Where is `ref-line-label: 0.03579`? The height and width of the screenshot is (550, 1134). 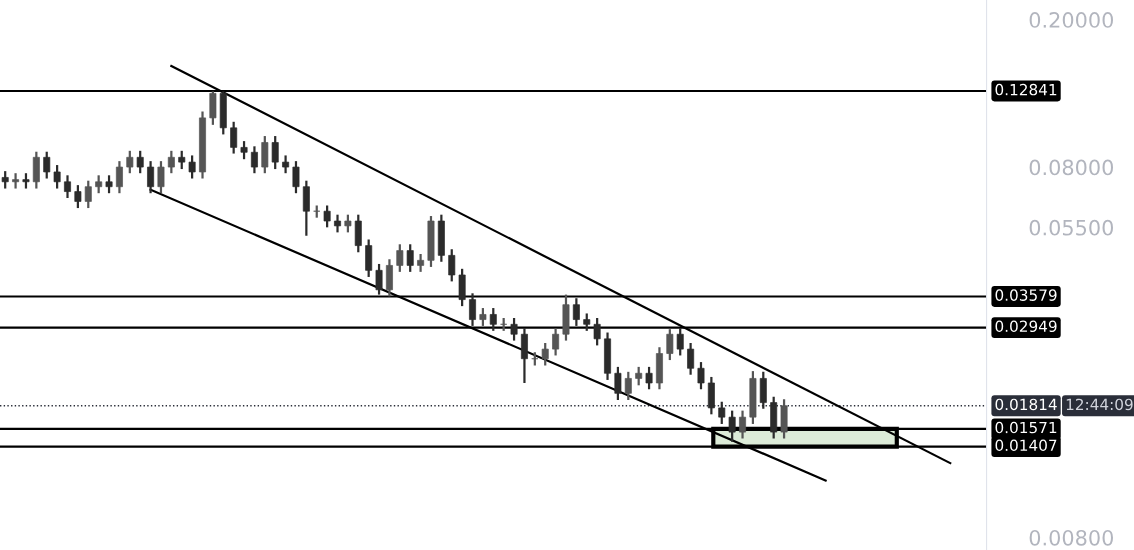
ref-line-label: 0.03579 is located at coordinates (1026, 295).